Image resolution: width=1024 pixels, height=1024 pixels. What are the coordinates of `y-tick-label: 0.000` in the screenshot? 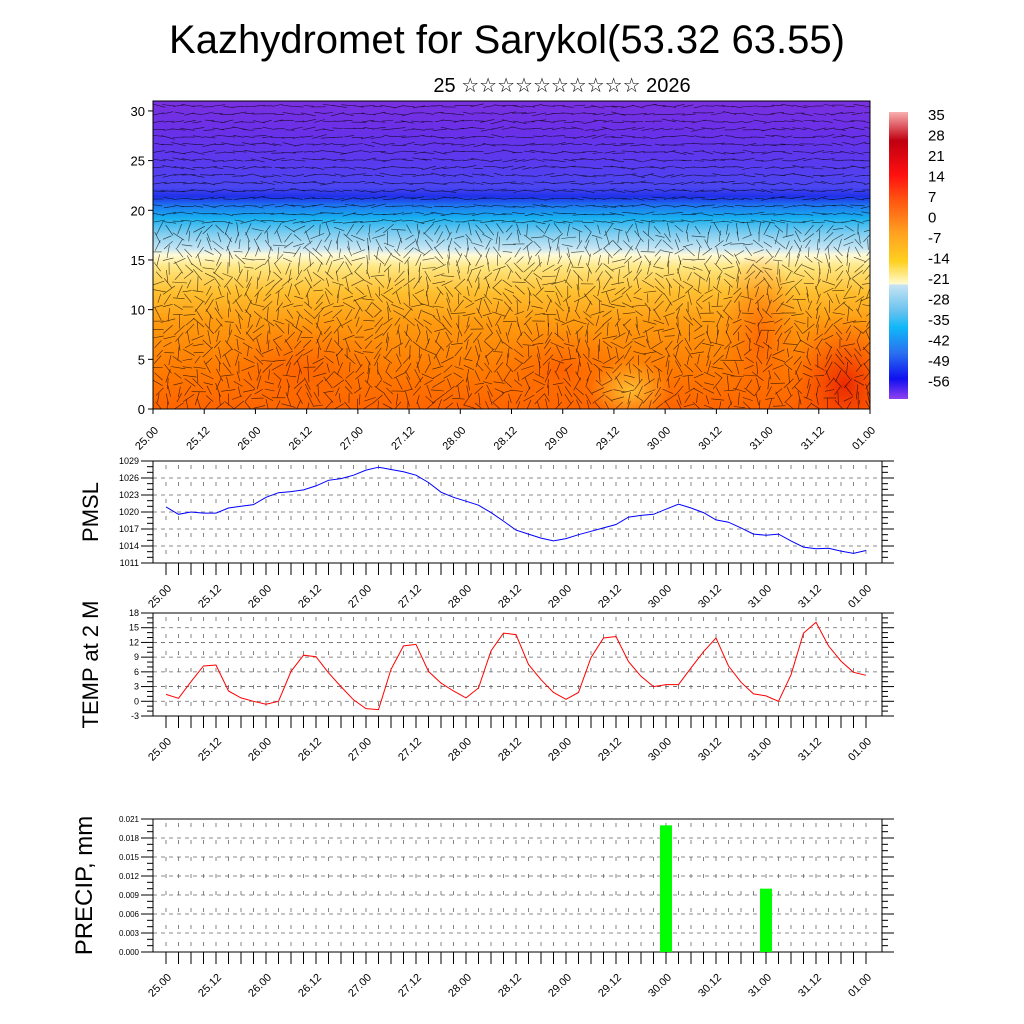 It's located at (129, 952).